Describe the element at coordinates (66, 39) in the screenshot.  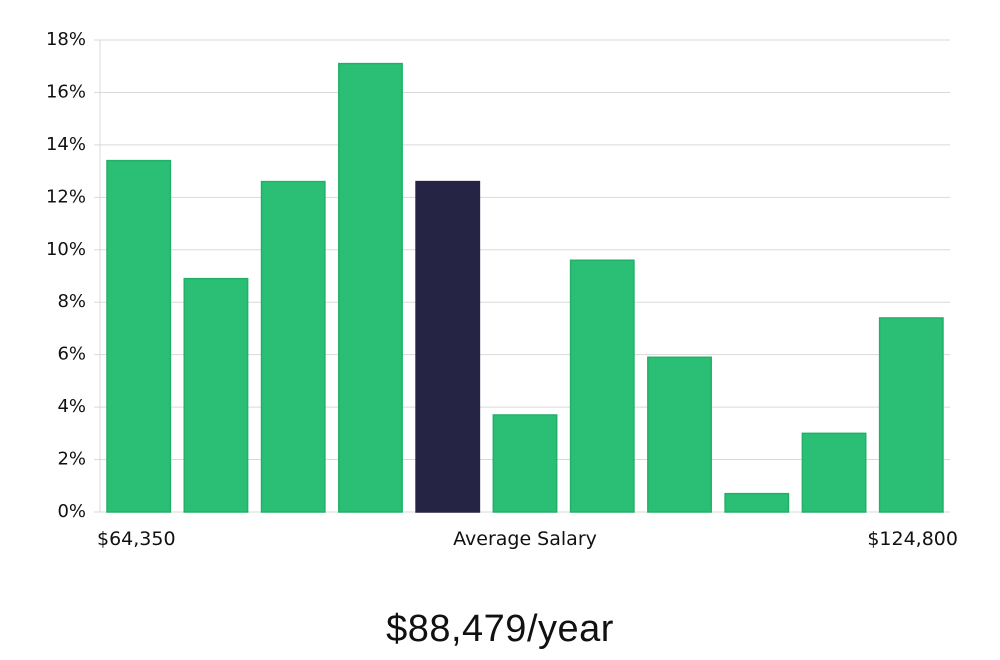
I see `y-tick-label: 18%` at that location.